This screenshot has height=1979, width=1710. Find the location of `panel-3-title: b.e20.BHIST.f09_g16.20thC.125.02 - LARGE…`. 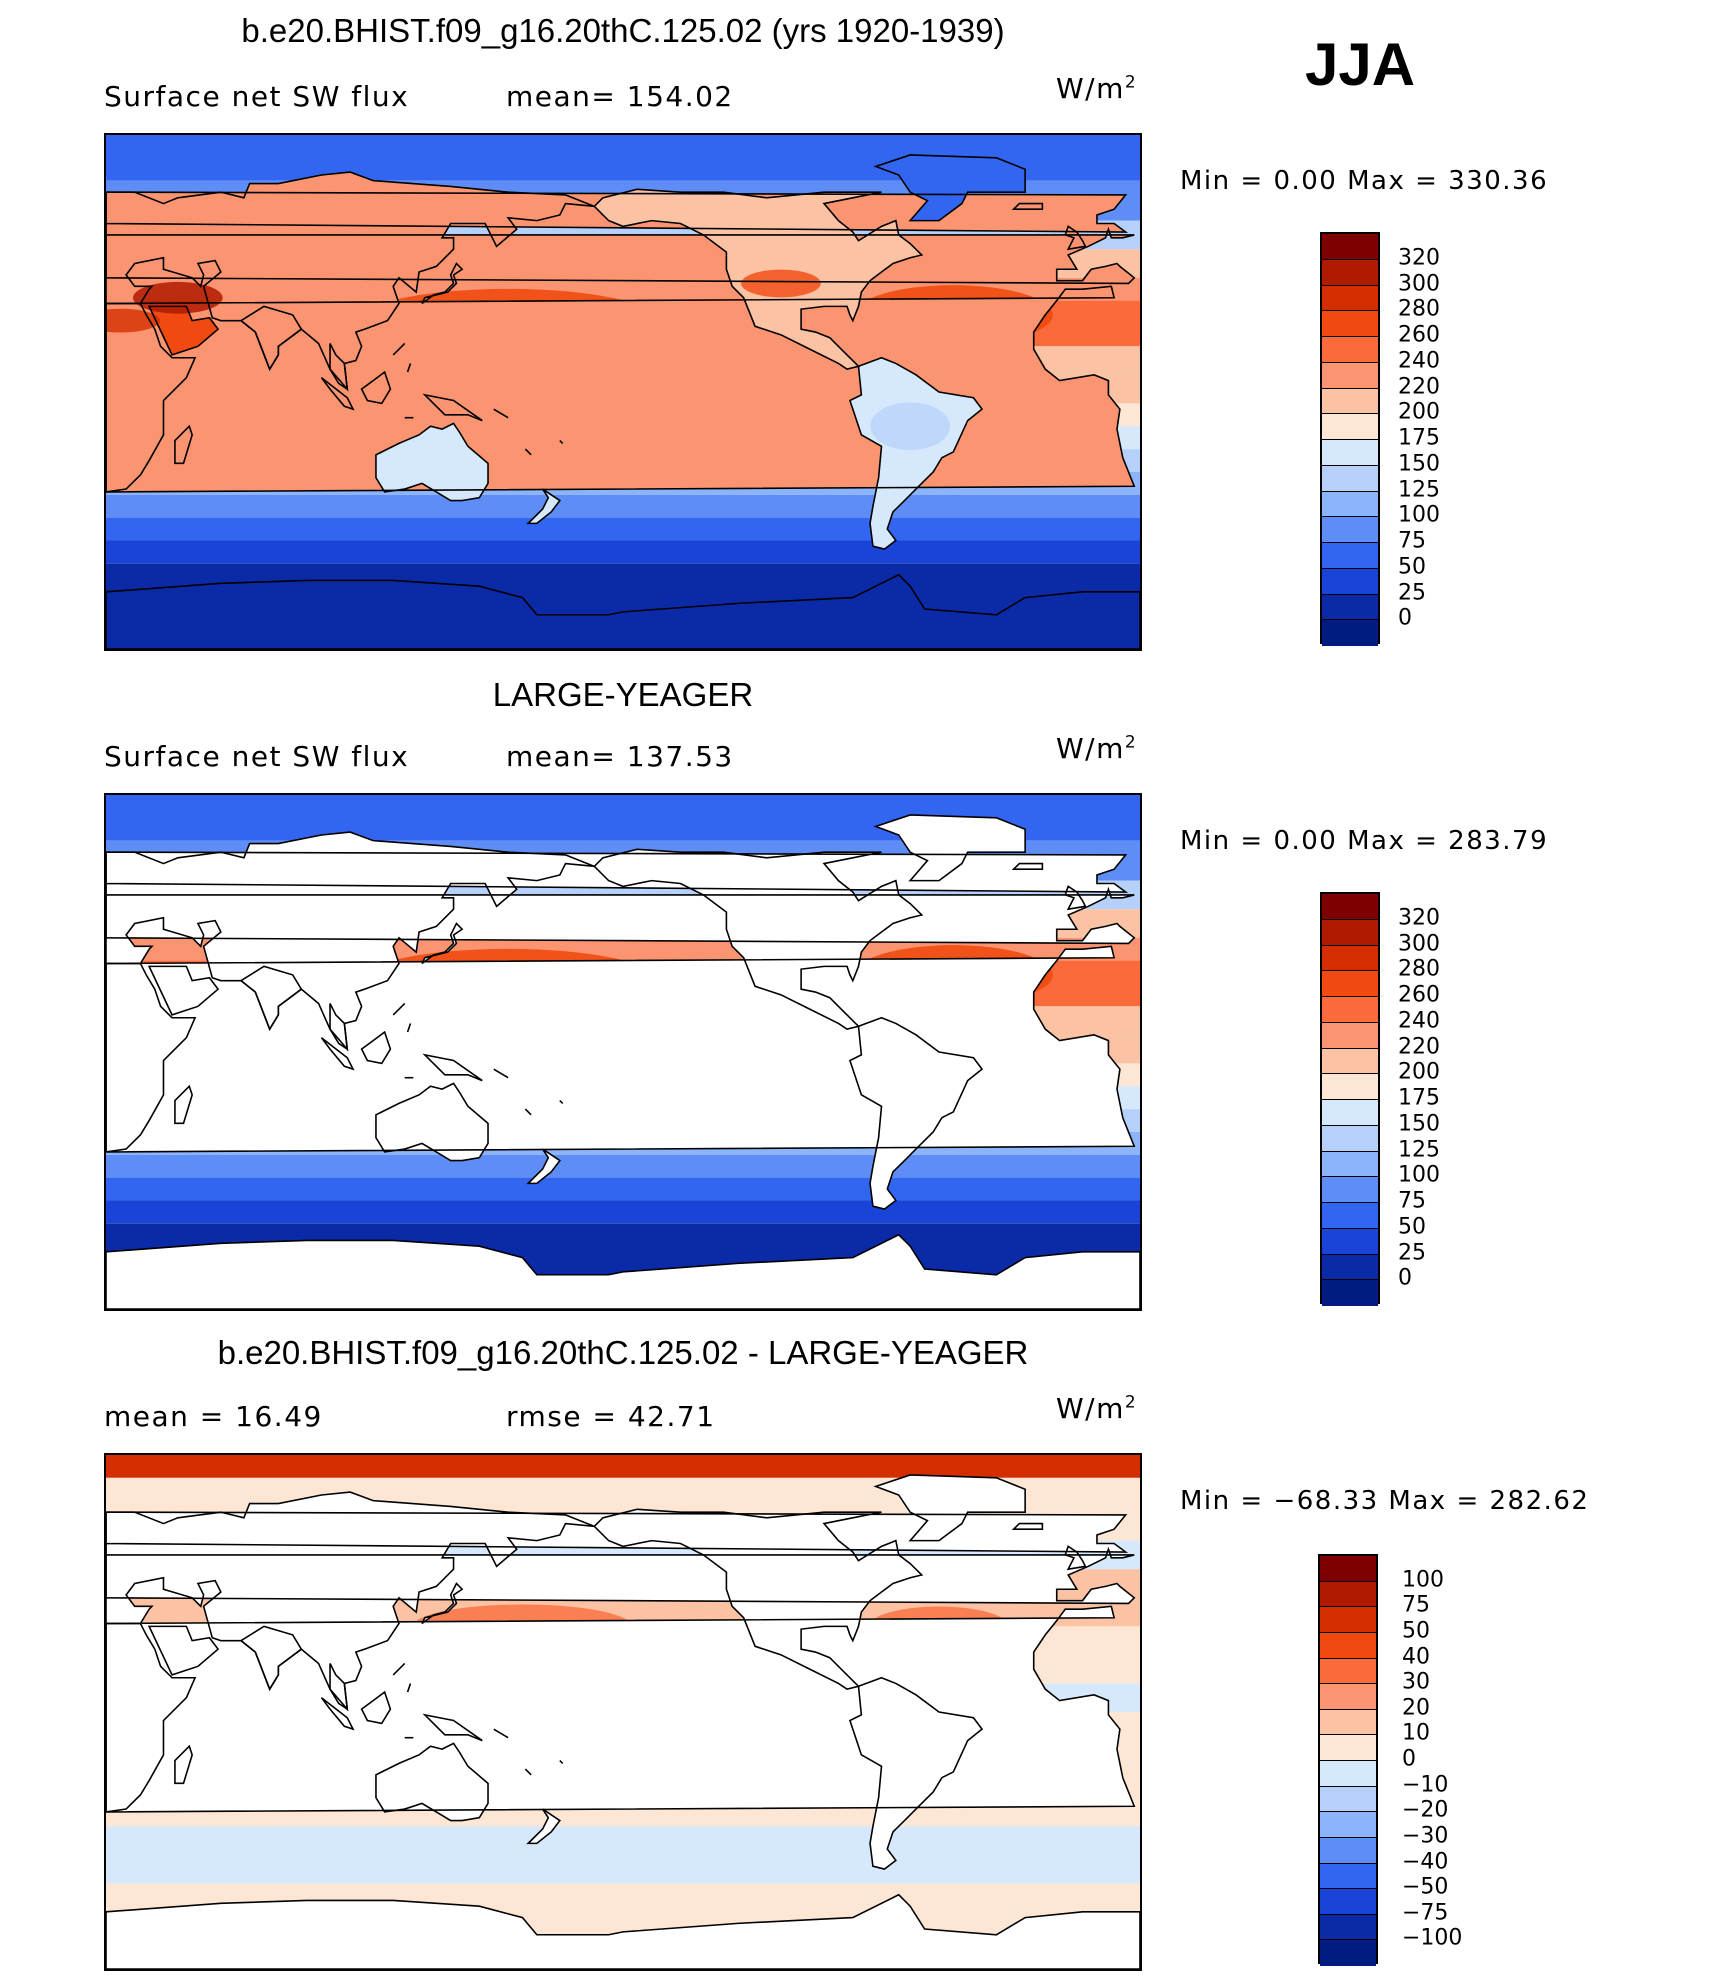

panel-3-title: b.e20.BHIST.f09_g16.20thC.125.02 - LARGE… is located at coordinates (623, 1352).